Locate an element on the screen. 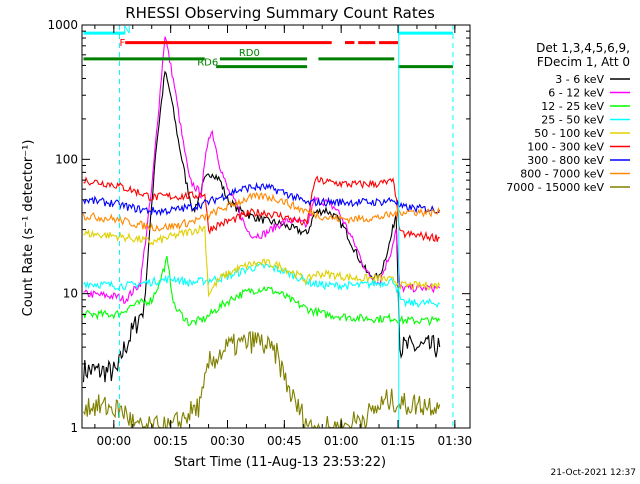  y-tick-label-1: 10 is located at coordinates (70, 294).